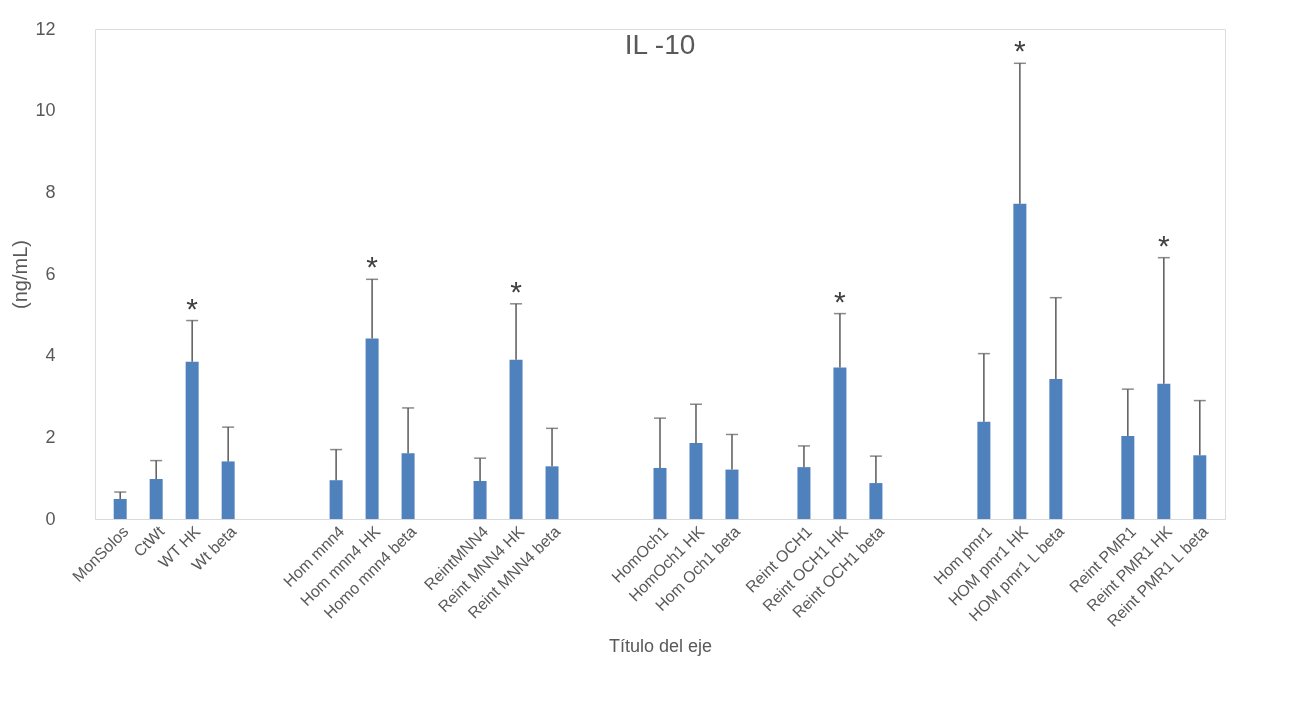 The width and height of the screenshot is (1289, 728). Describe the element at coordinates (45, 28) in the screenshot. I see `y-tick-label: 12` at that location.